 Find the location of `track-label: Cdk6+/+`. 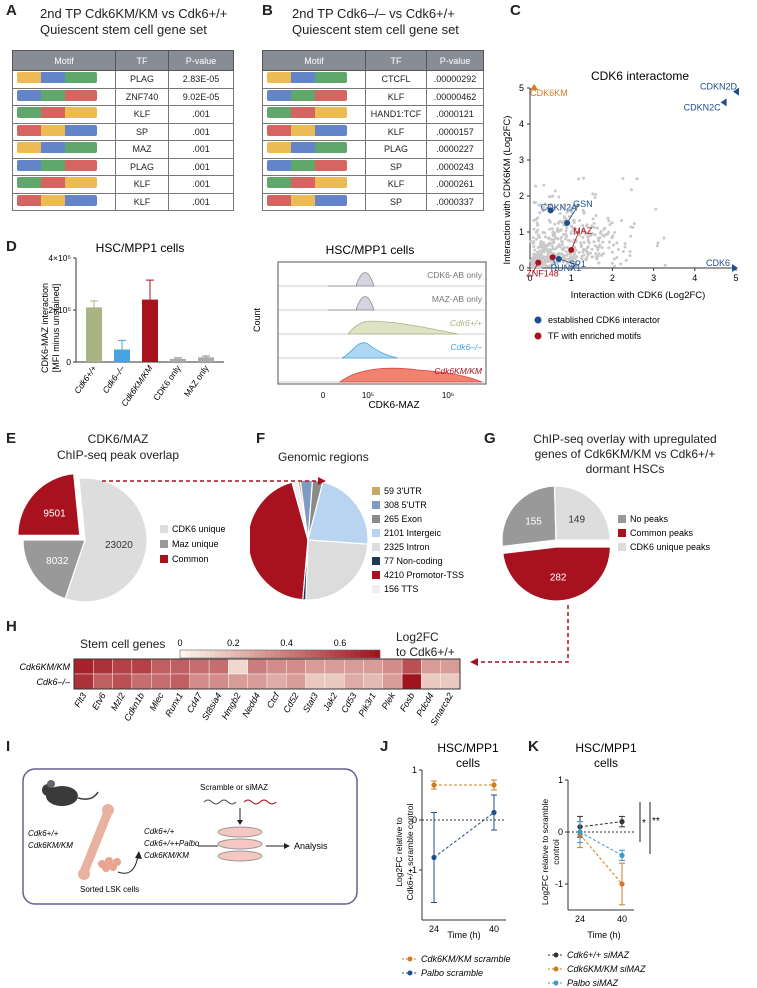

track-label: Cdk6+/+ is located at coordinates (466, 323).